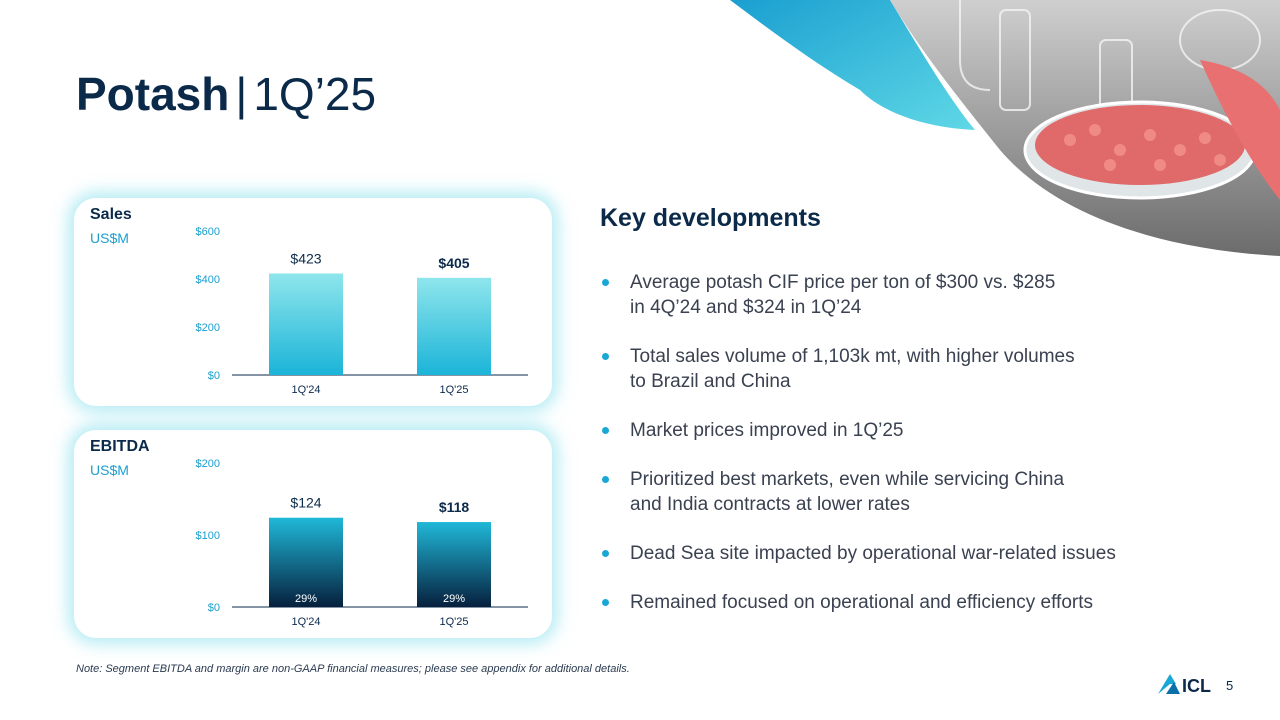  Describe the element at coordinates (746, 307) in the screenshot. I see `key-development-line: in 4Q’24 and $324 in 1Q’24` at that location.